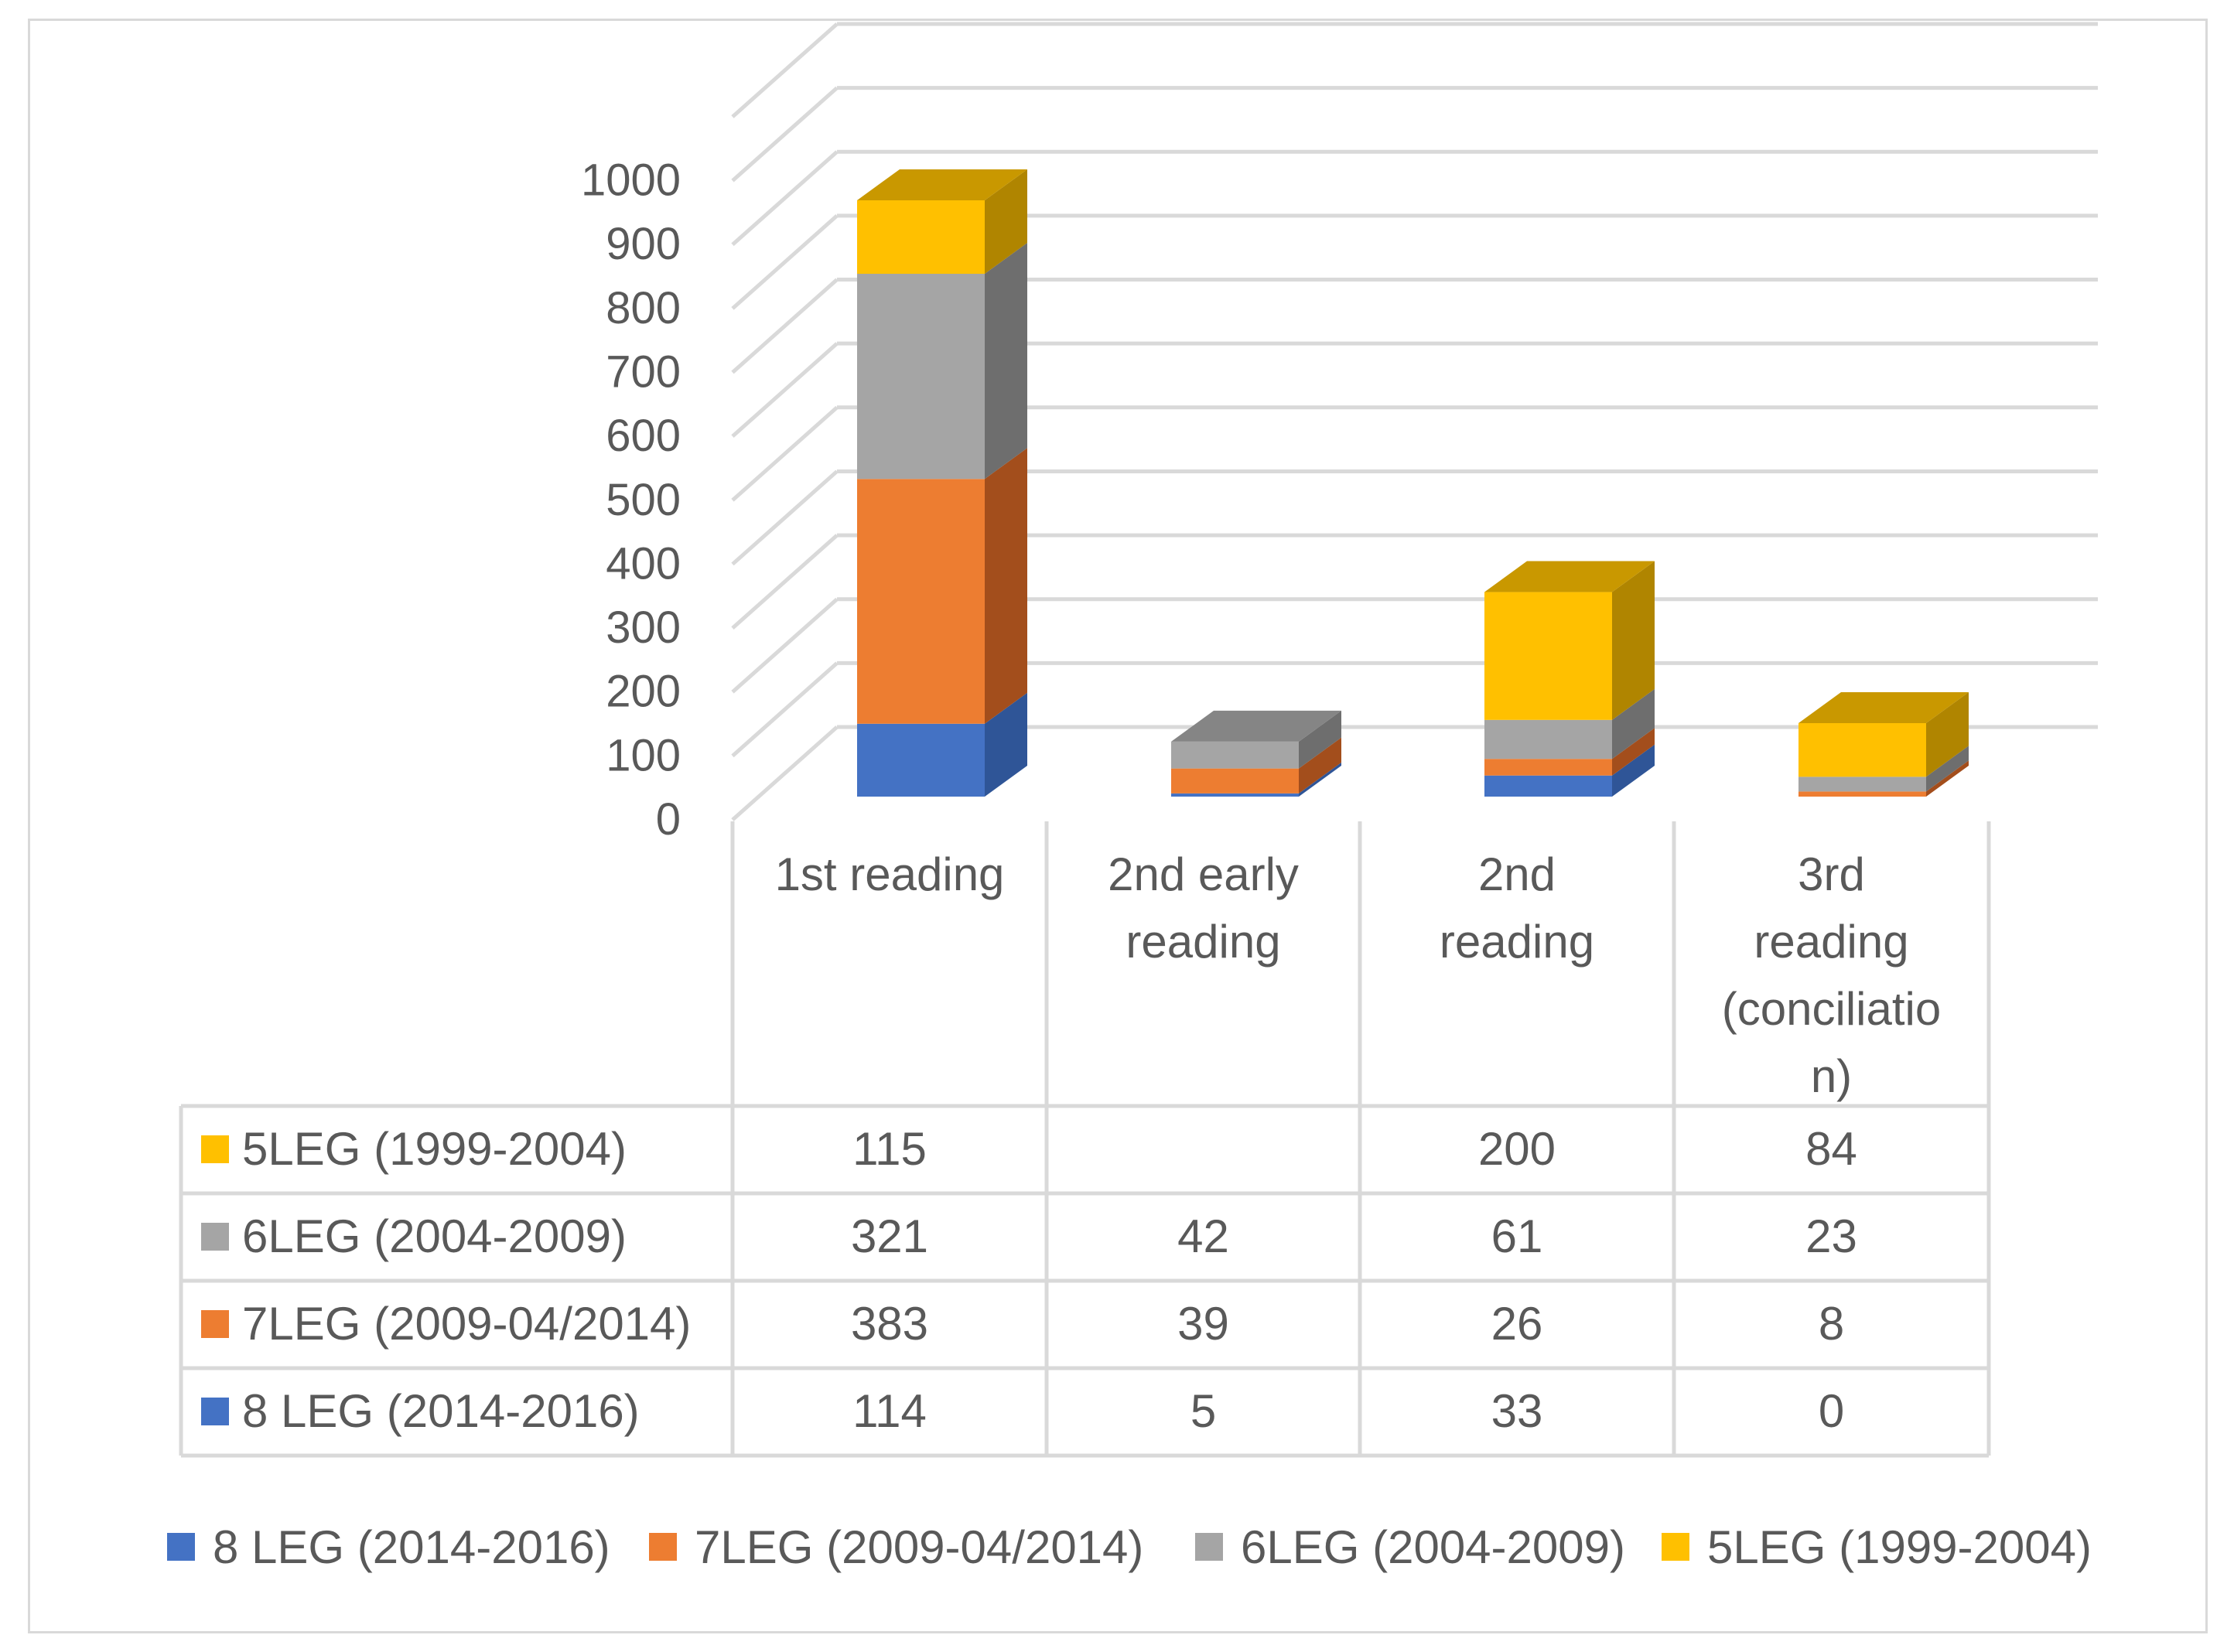  What do you see at coordinates (1548, 656) in the screenshot?
I see `bar-5leg-1999-2004-2nd-reading` at bounding box center [1548, 656].